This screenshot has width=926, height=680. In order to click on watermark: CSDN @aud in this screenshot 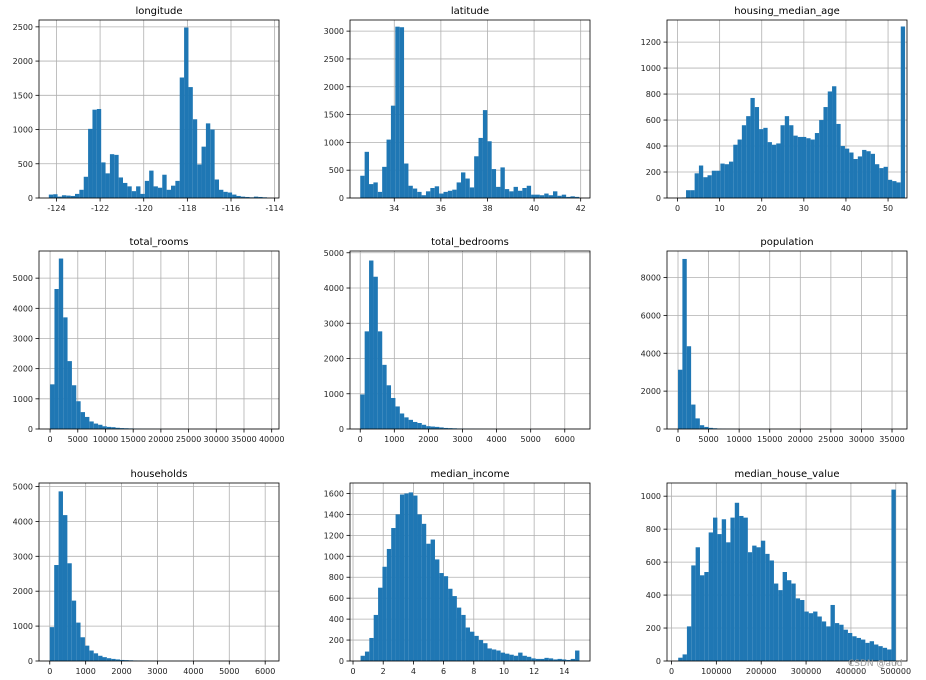, I will do `click(875, 664)`.